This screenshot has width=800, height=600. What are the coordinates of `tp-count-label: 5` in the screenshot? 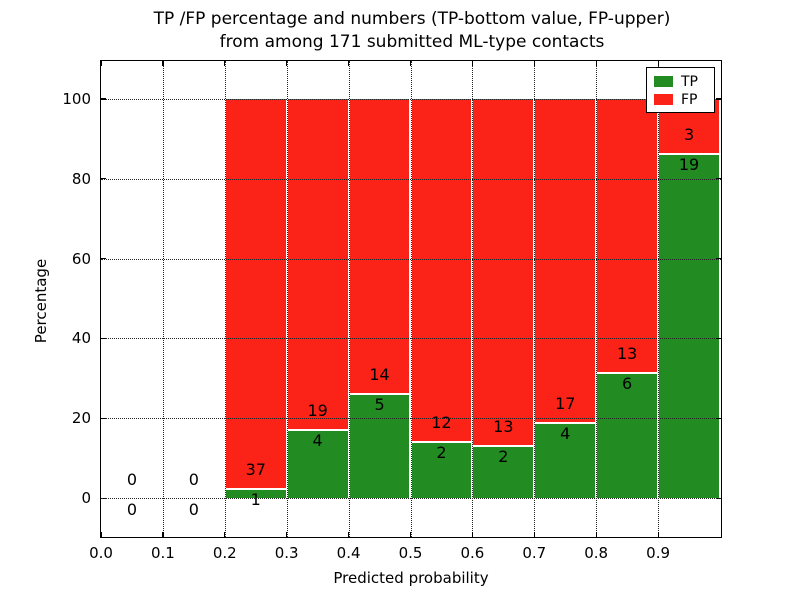 It's located at (379, 405).